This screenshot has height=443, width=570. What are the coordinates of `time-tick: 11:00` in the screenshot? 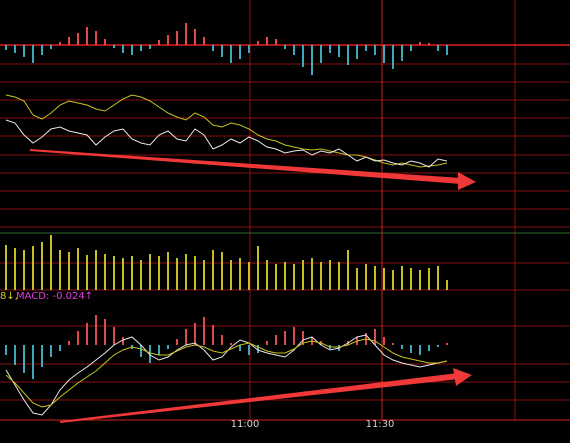 It's located at (245, 424).